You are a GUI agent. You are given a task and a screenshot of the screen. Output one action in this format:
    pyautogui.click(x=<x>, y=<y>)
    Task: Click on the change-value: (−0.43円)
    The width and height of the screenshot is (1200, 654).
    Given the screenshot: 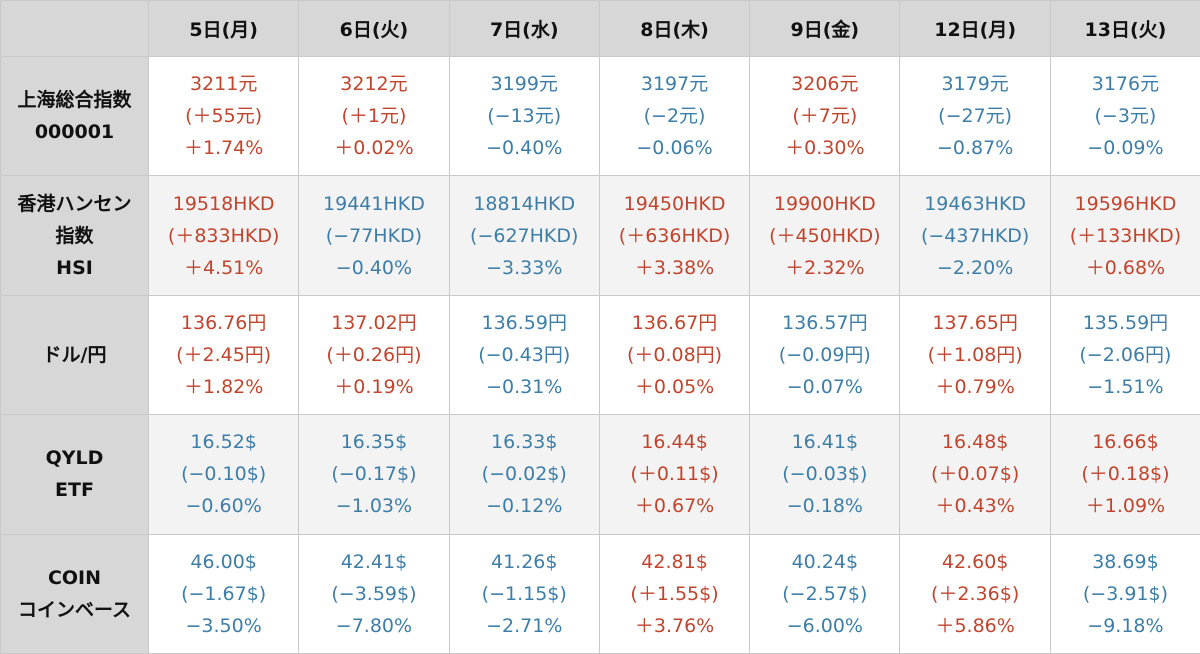 What is the action you would take?
    pyautogui.click(x=524, y=355)
    